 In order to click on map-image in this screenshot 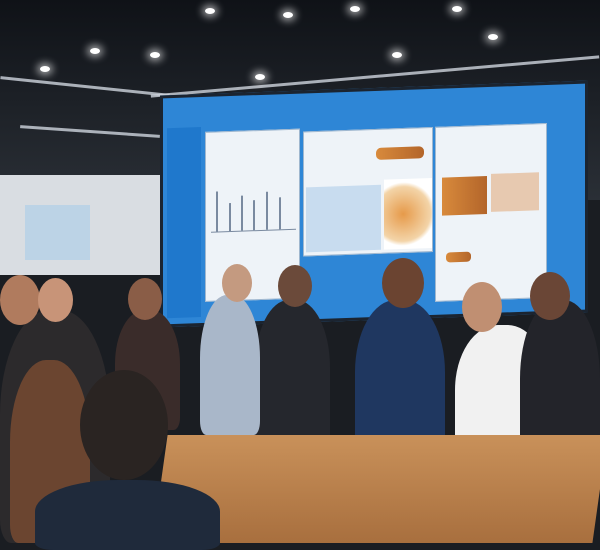, I will do `click(408, 213)`.